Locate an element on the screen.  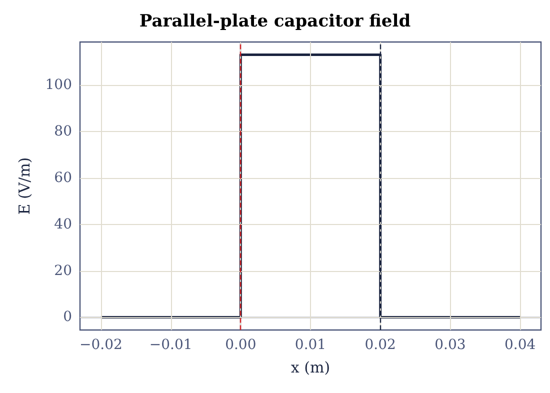
x-tick-label: 0.02 is located at coordinates (380, 345).